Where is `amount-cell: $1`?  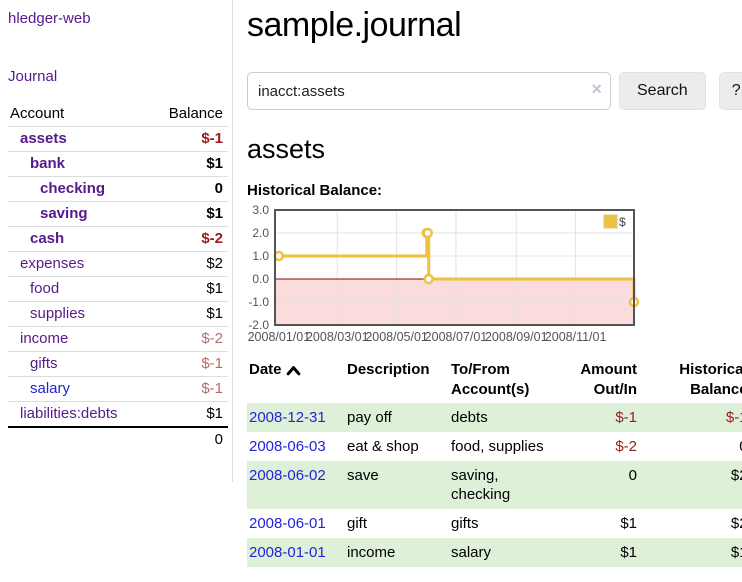
amount-cell: $1 is located at coordinates (628, 552).